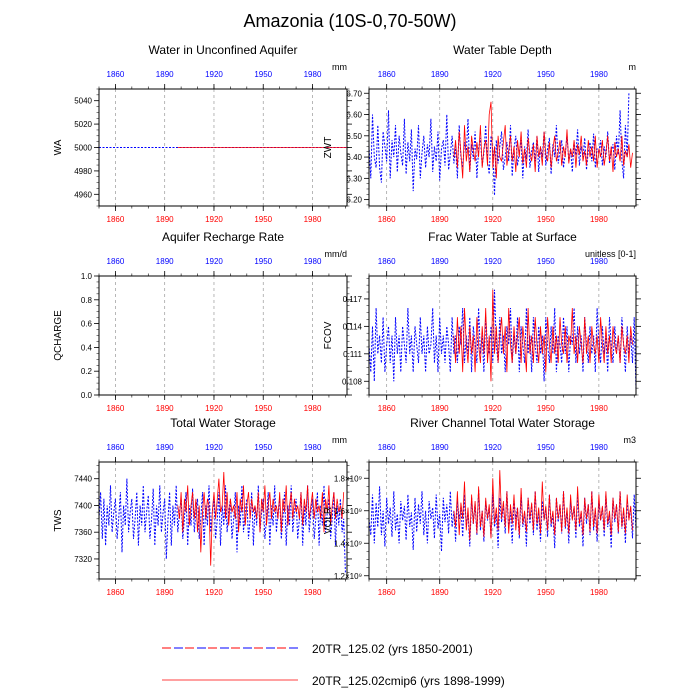  Describe the element at coordinates (348, 576) in the screenshot. I see `y-tick-label: 1.2×10⁹` at that location.